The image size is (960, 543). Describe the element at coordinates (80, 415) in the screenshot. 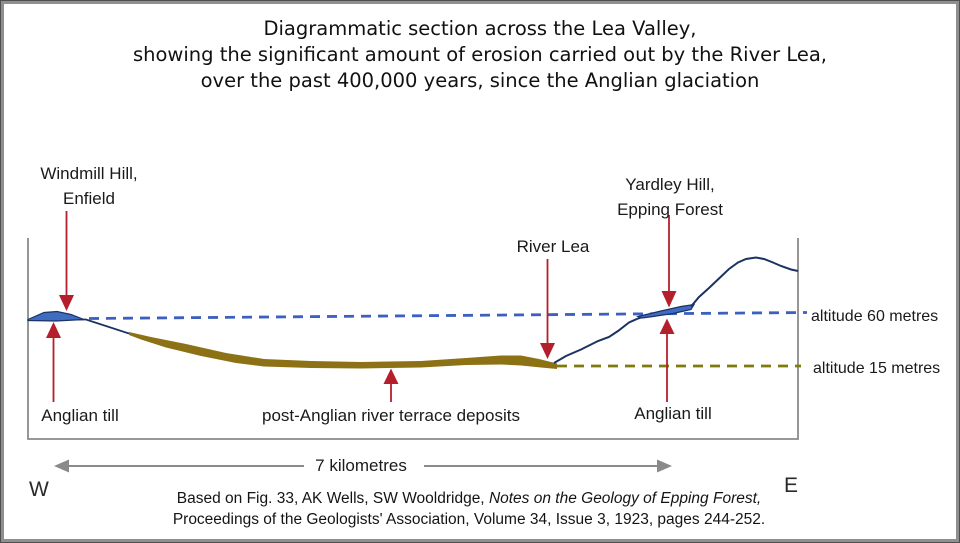

I see `label-anglian-till-left: Anglian till` at that location.